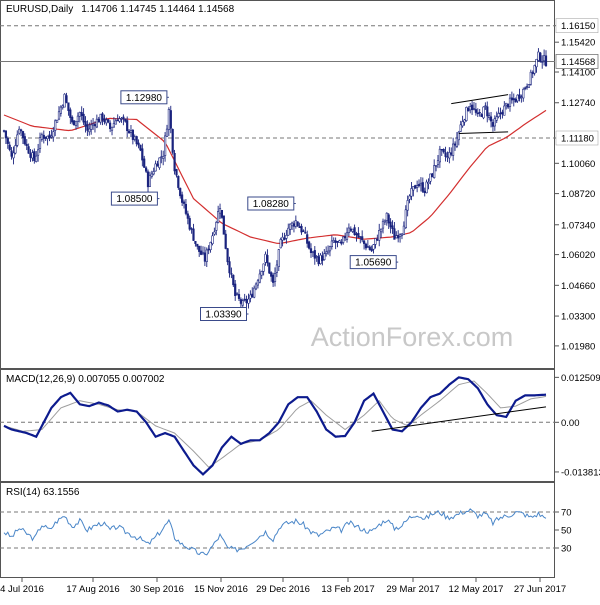  I want to click on price-y-tick-label: 1.07340, so click(578, 225).